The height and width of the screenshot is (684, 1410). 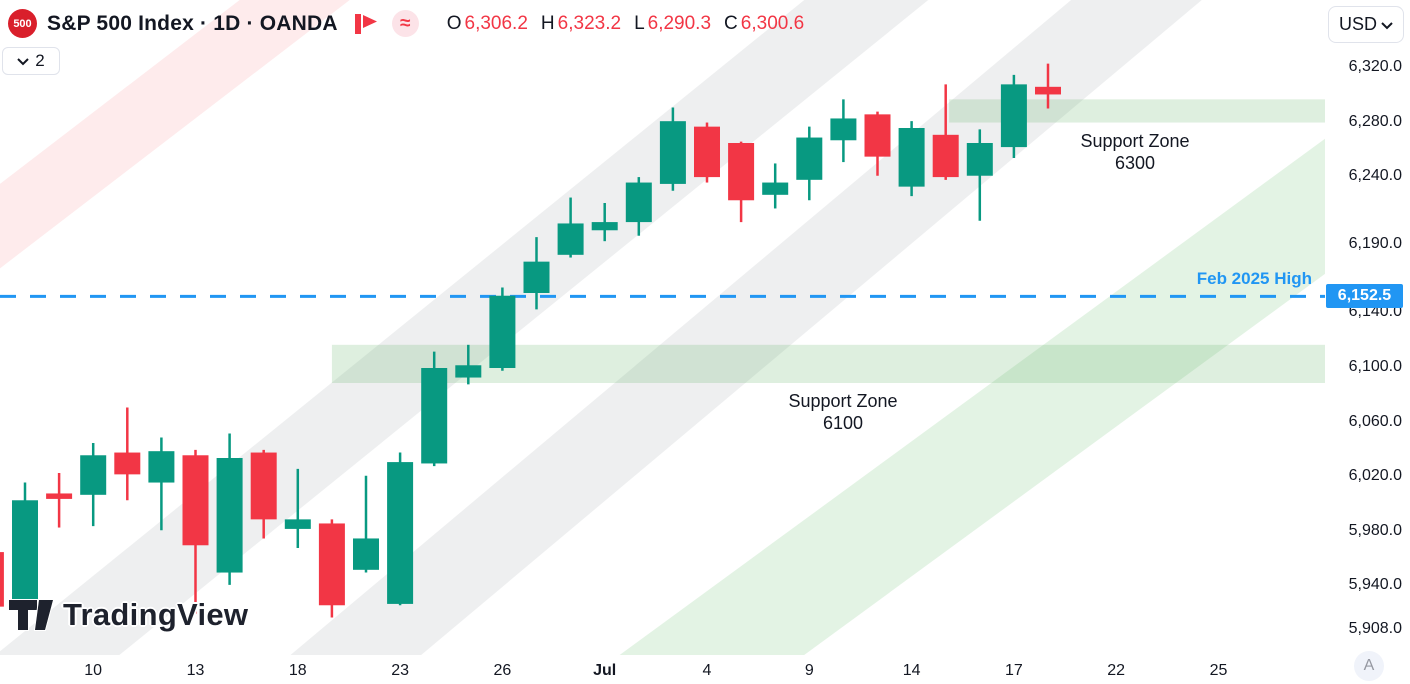 What do you see at coordinates (1375, 585) in the screenshot?
I see `y-axis-label: 5,940.0` at bounding box center [1375, 585].